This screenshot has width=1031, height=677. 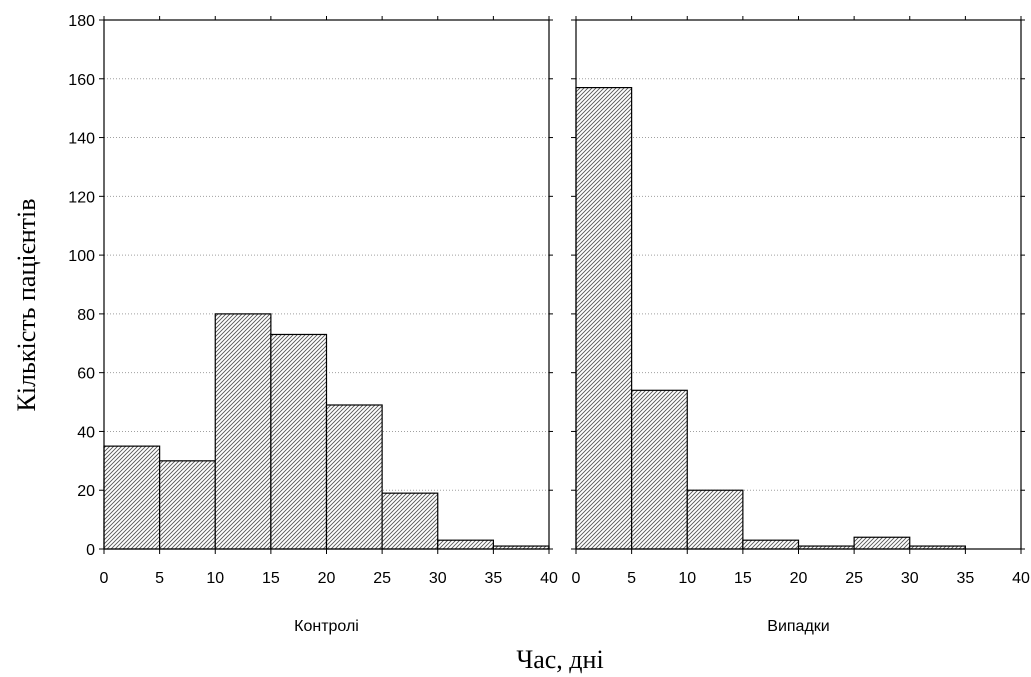 What do you see at coordinates (215, 578) in the screenshot?
I see `x-tick-label-controls: 10` at bounding box center [215, 578].